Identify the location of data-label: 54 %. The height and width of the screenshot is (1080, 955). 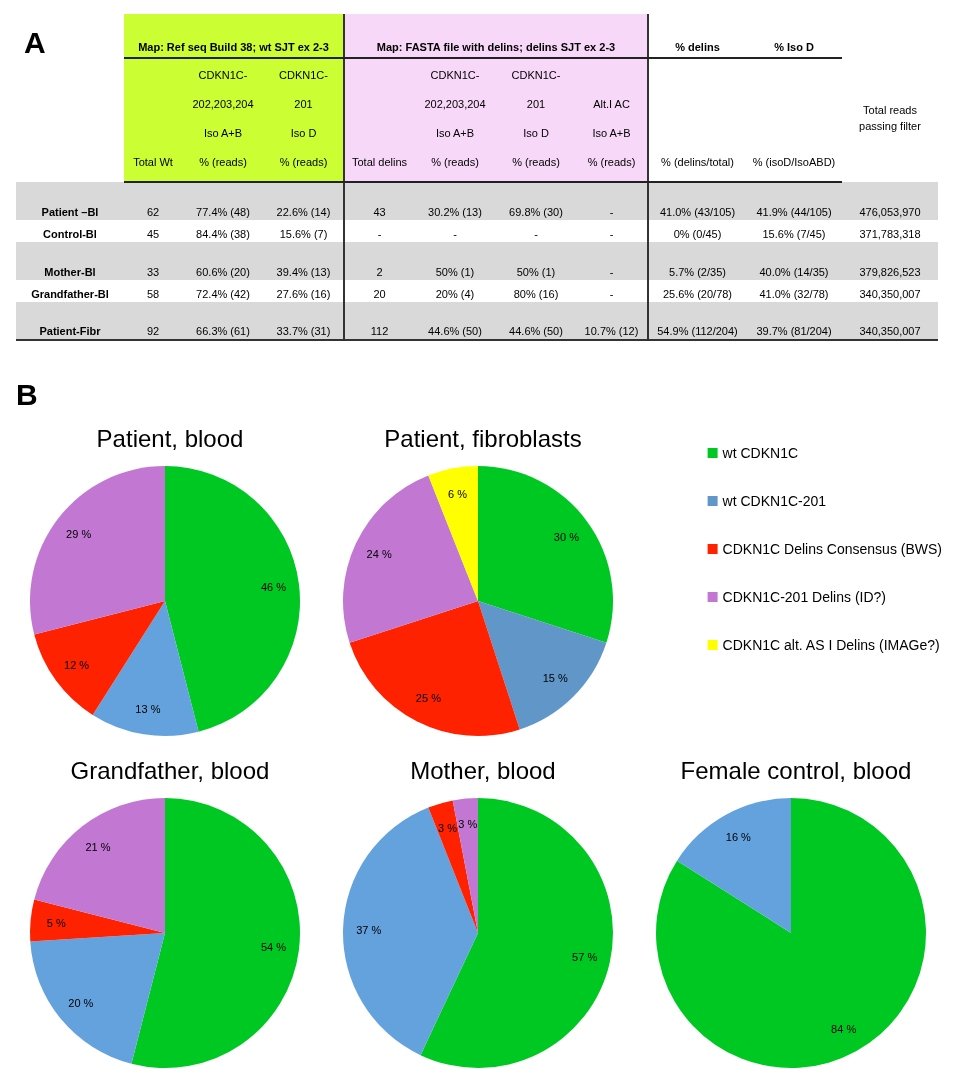
(273, 946).